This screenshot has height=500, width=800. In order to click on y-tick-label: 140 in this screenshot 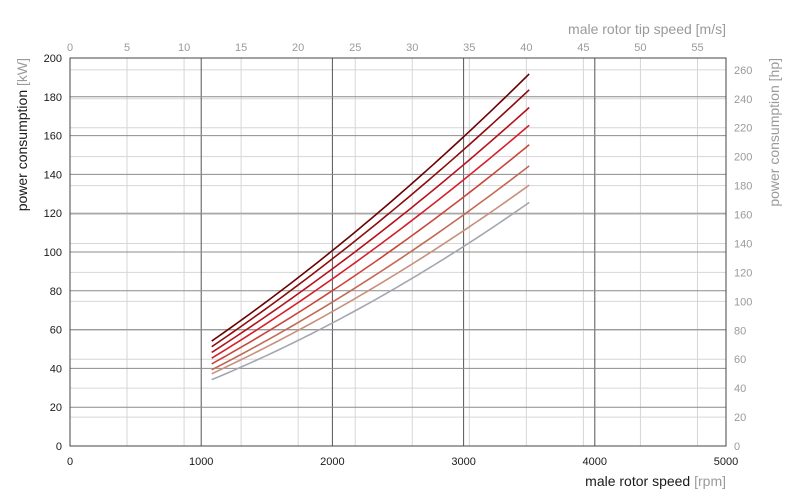, I will do `click(53, 175)`.